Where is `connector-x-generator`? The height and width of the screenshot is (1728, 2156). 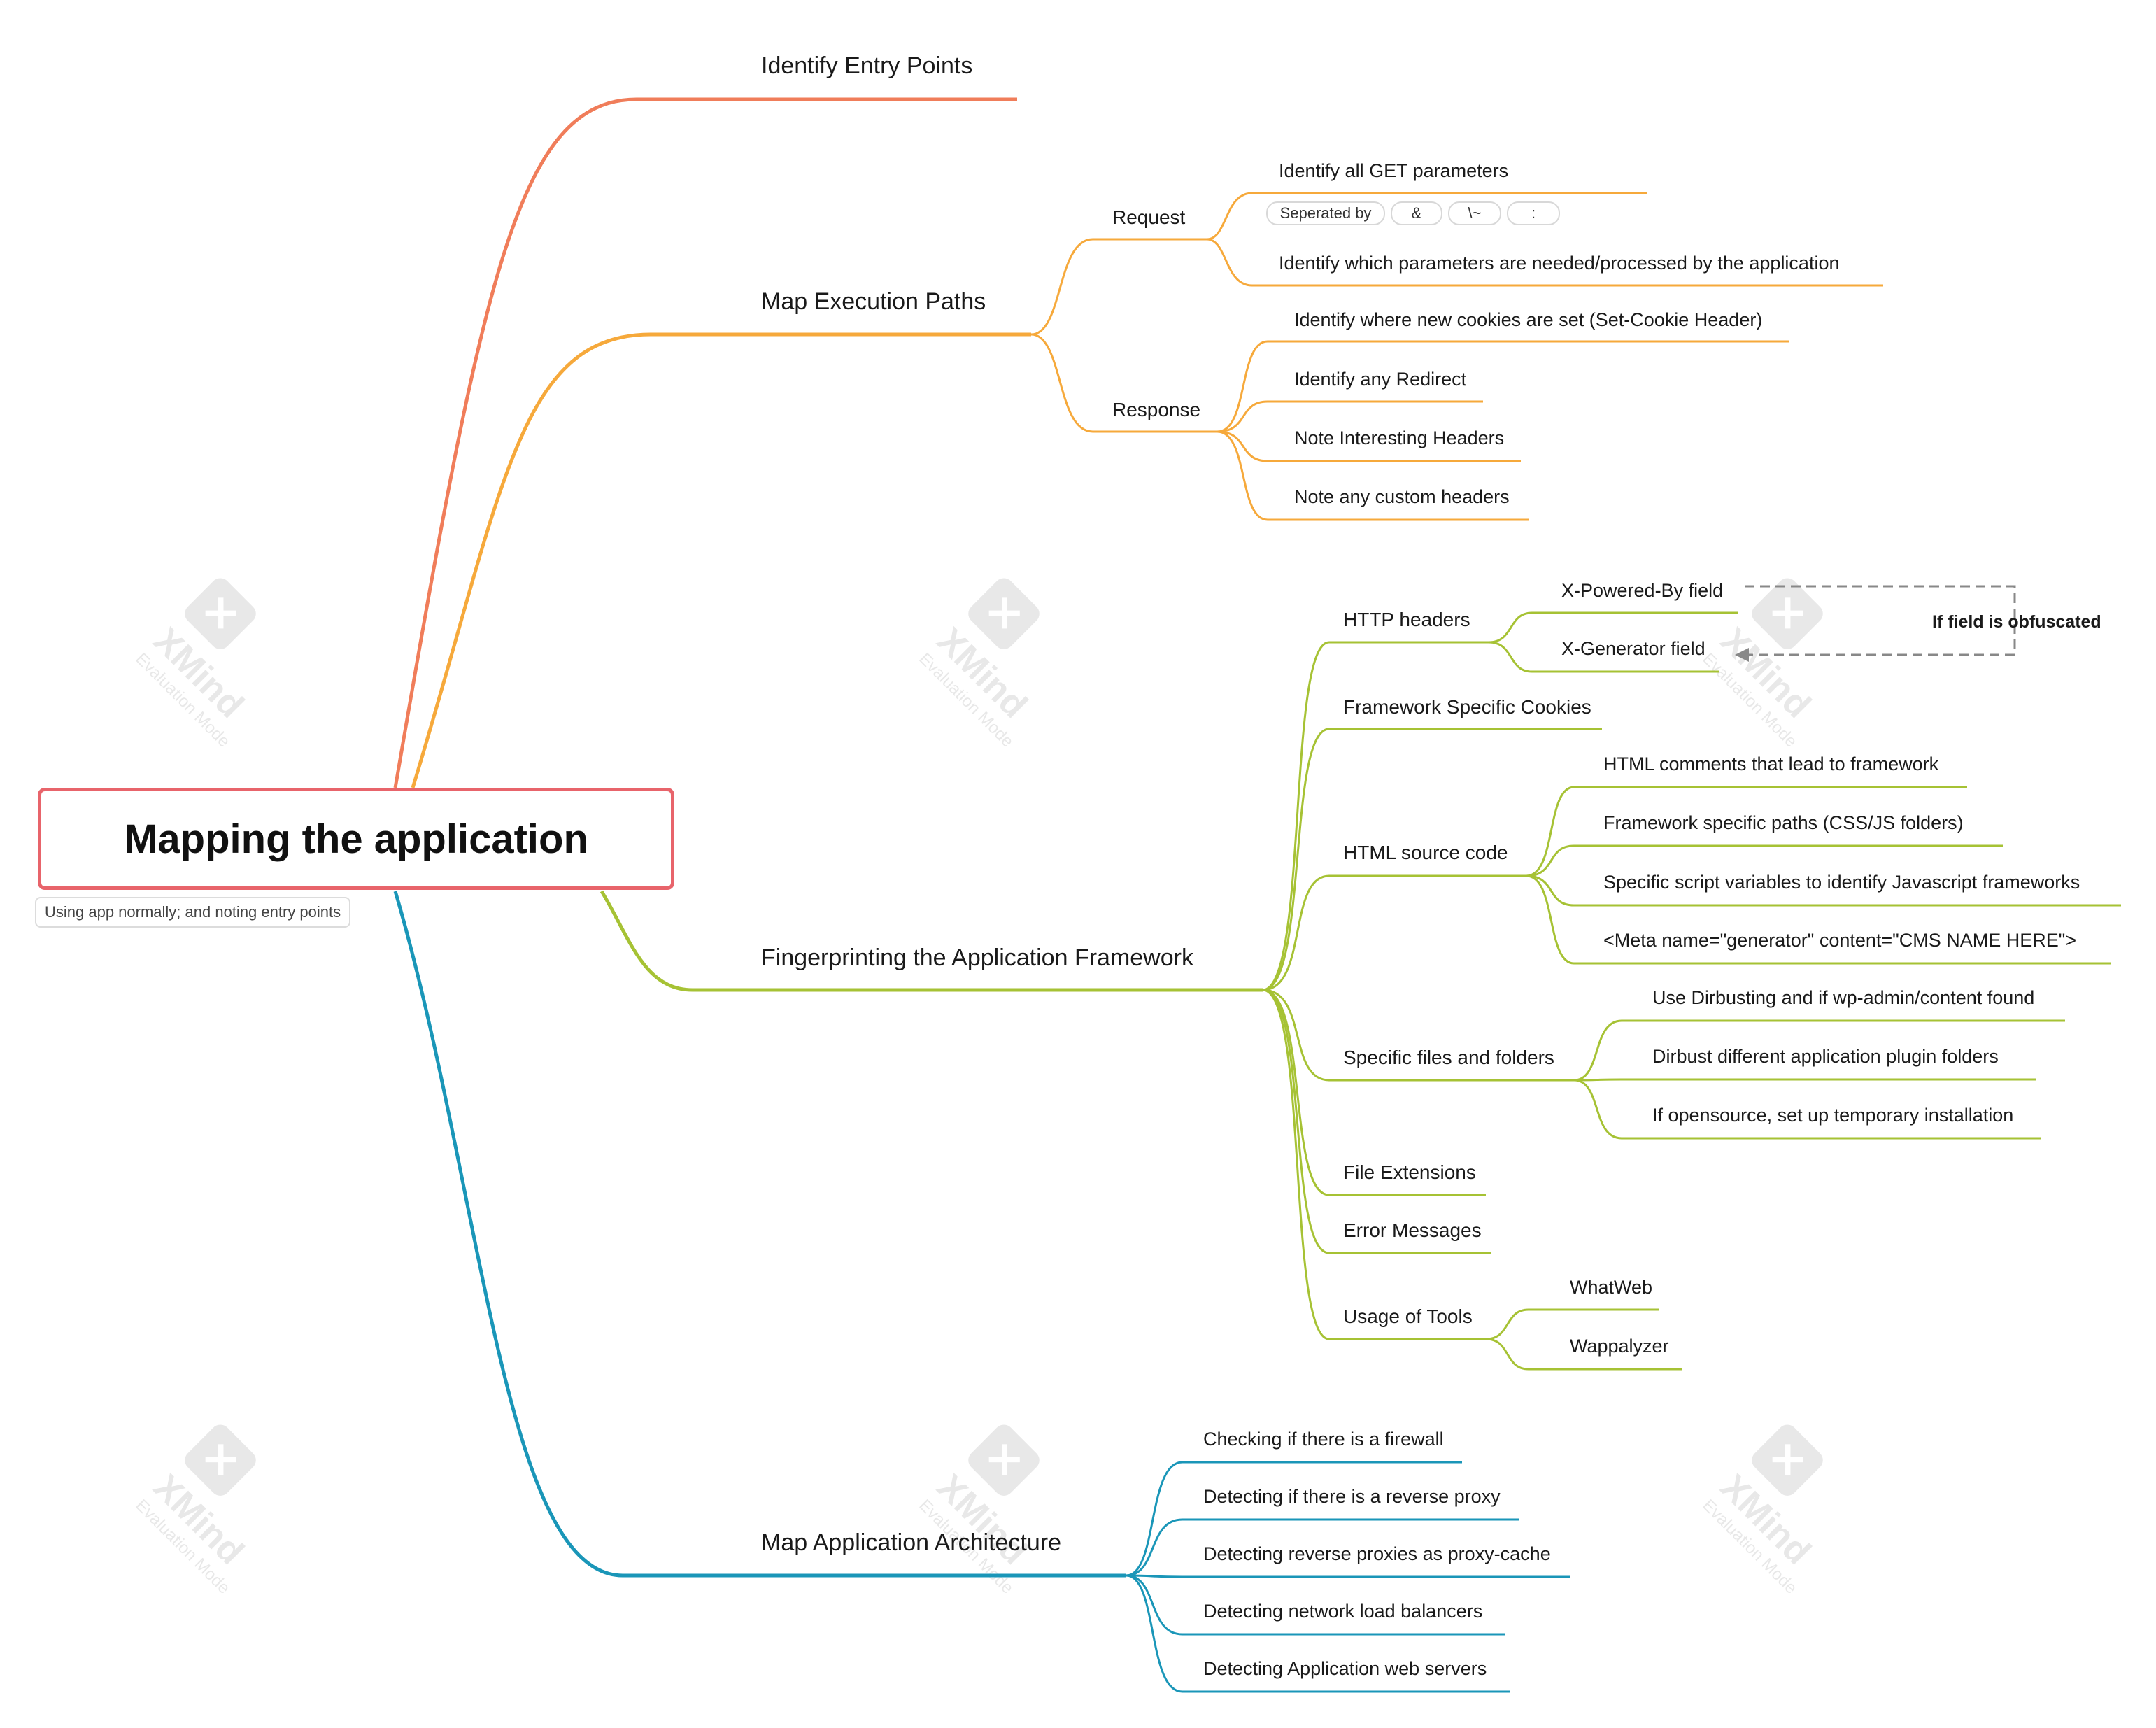 connector-x-generator is located at coordinates (1603, 657).